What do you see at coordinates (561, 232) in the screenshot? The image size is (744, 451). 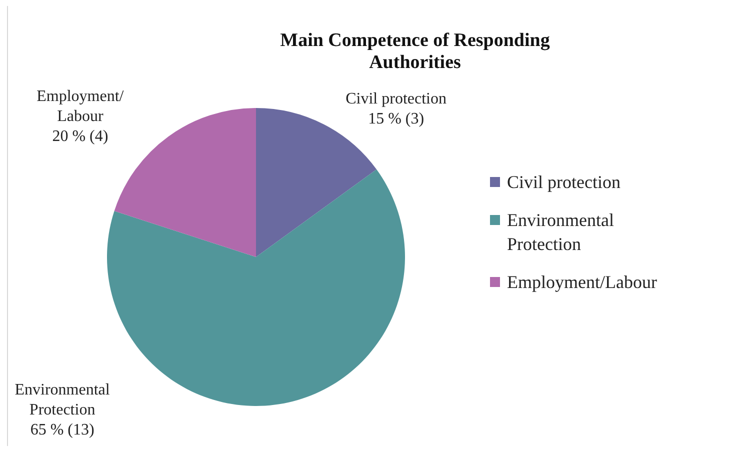 I see `legend-label: Environmental Protection` at bounding box center [561, 232].